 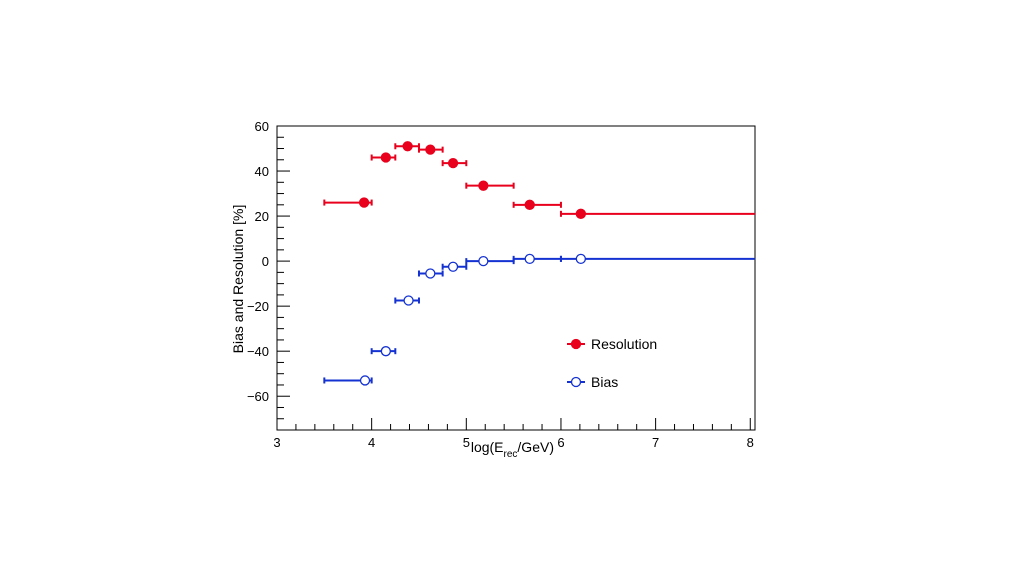 I want to click on series-bias, so click(x=539, y=319).